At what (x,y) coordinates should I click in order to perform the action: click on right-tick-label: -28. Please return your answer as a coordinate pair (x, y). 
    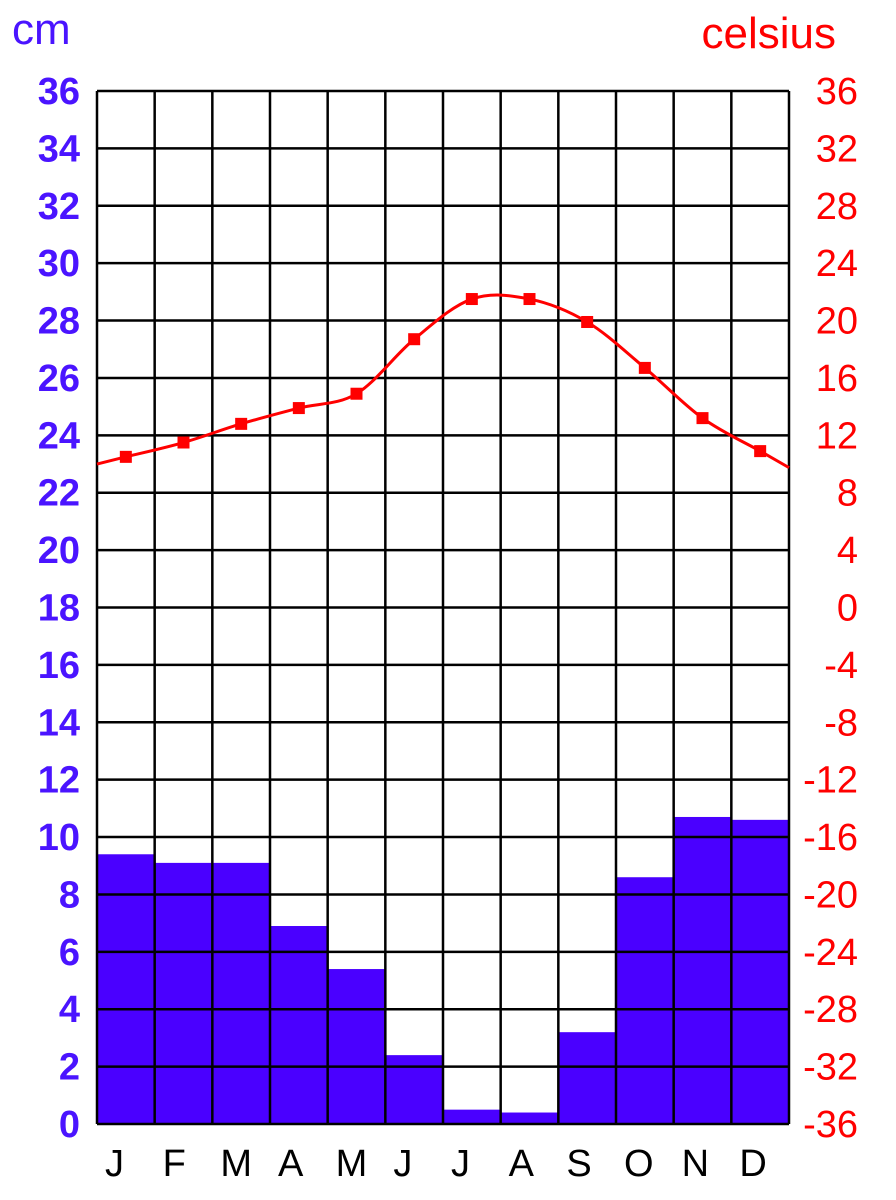
    Looking at the image, I should click on (830, 1010).